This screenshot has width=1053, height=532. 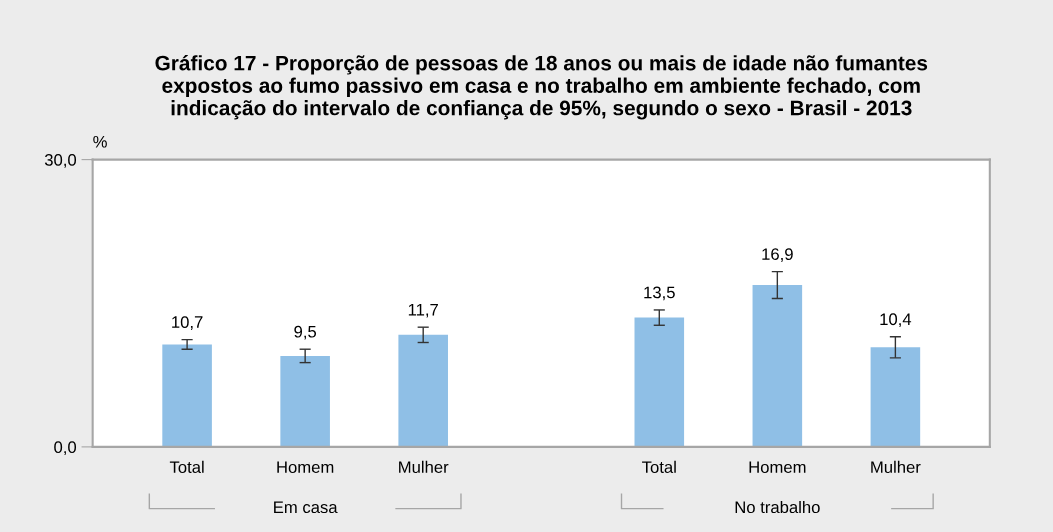 What do you see at coordinates (187, 323) in the screenshot?
I see `data-label: 10,7` at bounding box center [187, 323].